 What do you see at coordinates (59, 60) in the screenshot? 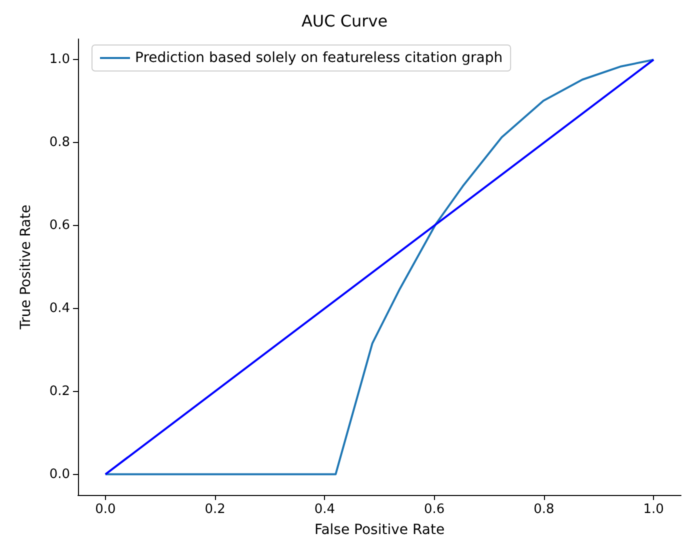
I see `y-tick-label: 1.0` at bounding box center [59, 60].